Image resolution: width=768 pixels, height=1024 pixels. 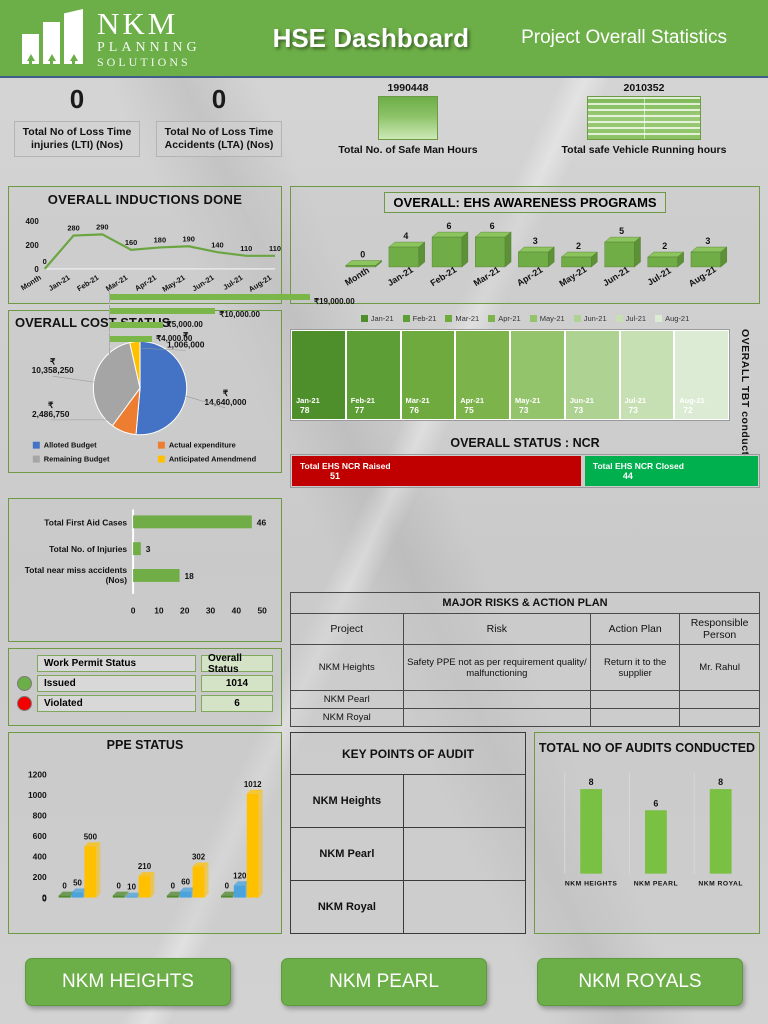 I want to click on svg-text: 1000, so click(x=37, y=795).